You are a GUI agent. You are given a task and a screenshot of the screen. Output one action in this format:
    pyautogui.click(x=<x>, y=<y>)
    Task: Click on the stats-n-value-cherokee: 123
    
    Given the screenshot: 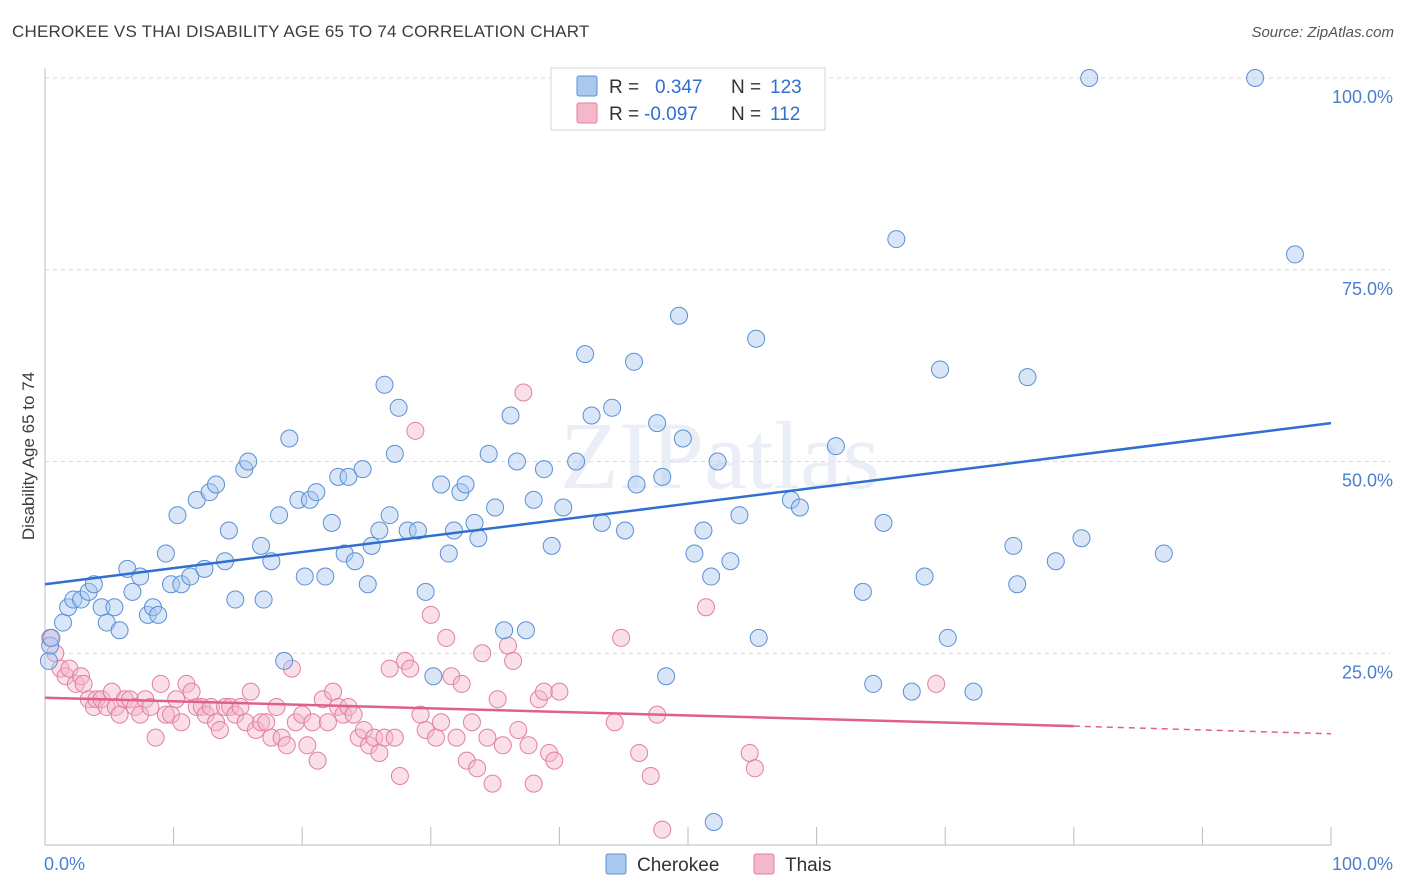 What is the action you would take?
    pyautogui.click(x=786, y=87)
    